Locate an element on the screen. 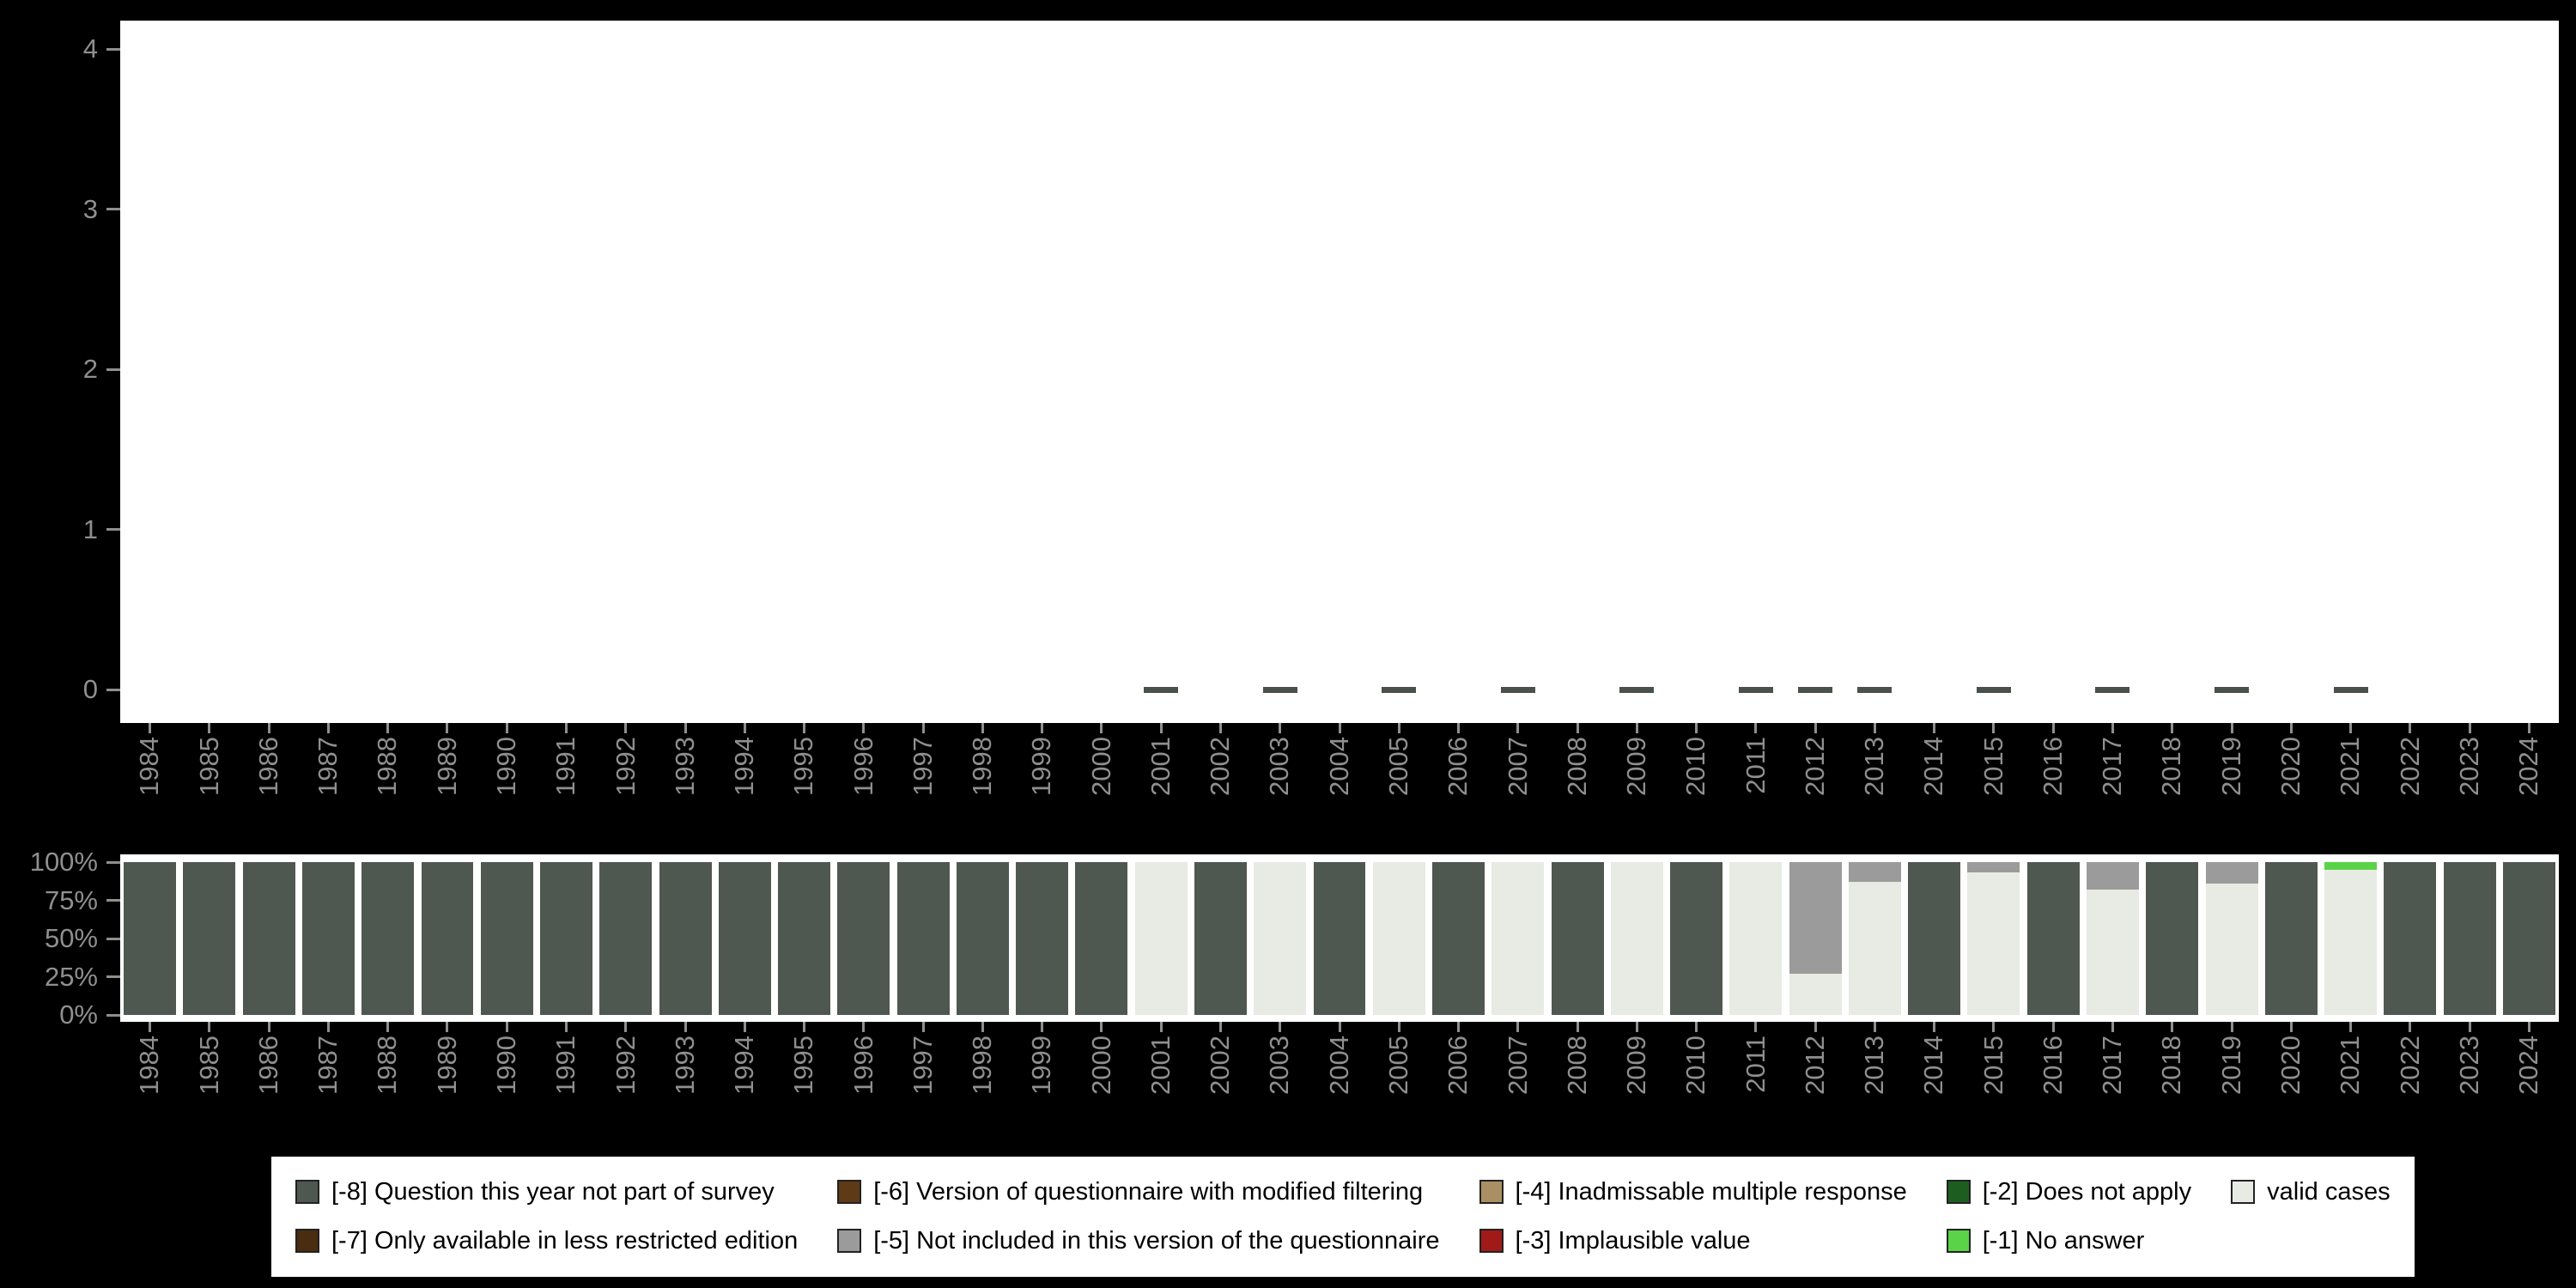  legend-label: valid cases is located at coordinates (2329, 1192).